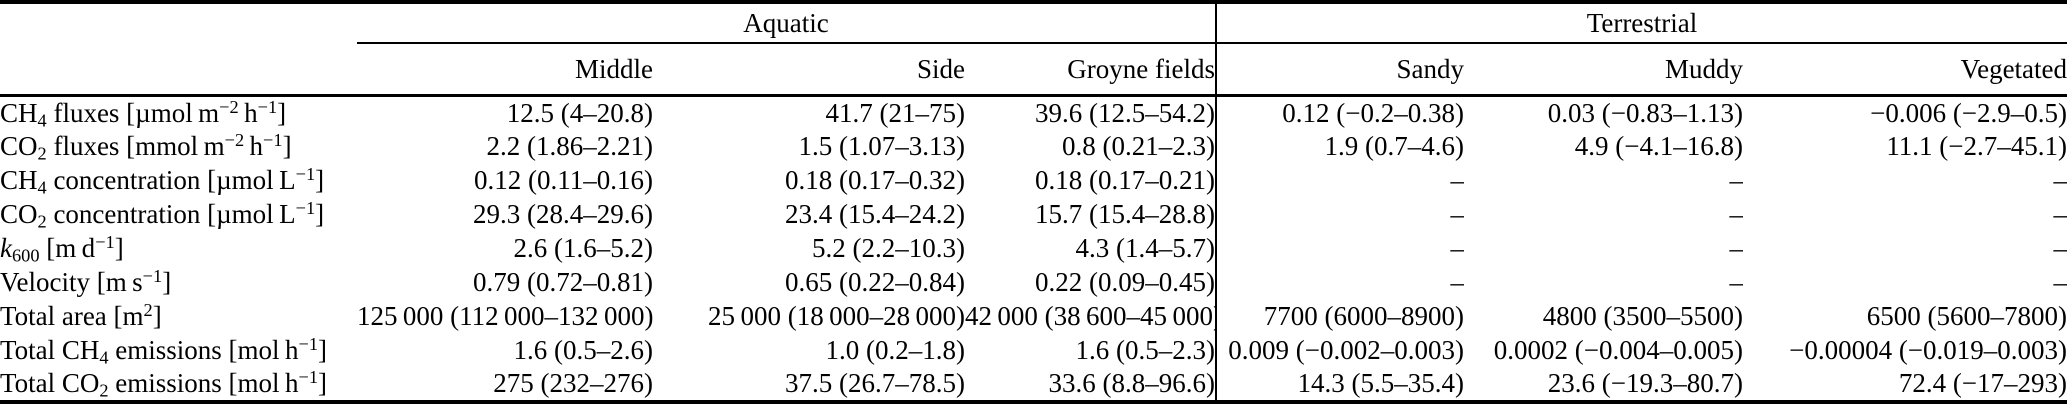 This screenshot has height=415, width=2067. I want to click on data-cell: 2.6 (1.6–5.2), so click(583, 248).